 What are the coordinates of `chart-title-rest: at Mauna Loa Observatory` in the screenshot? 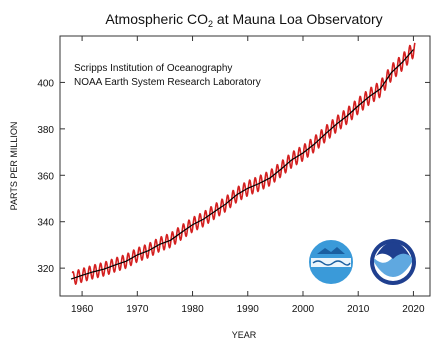 It's located at (298, 19).